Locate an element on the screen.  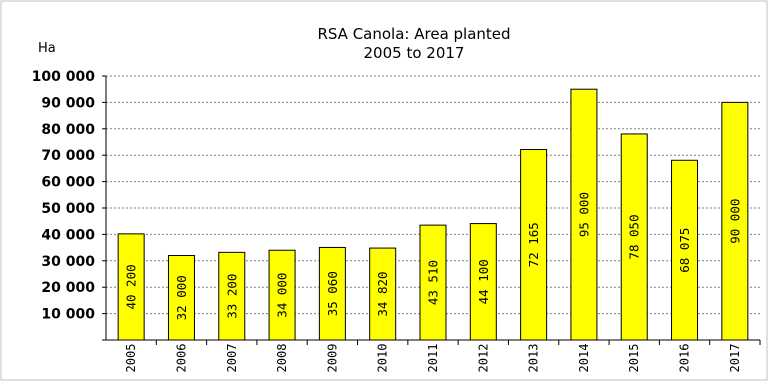
x-tick-label: 2010 is located at coordinates (383, 358).